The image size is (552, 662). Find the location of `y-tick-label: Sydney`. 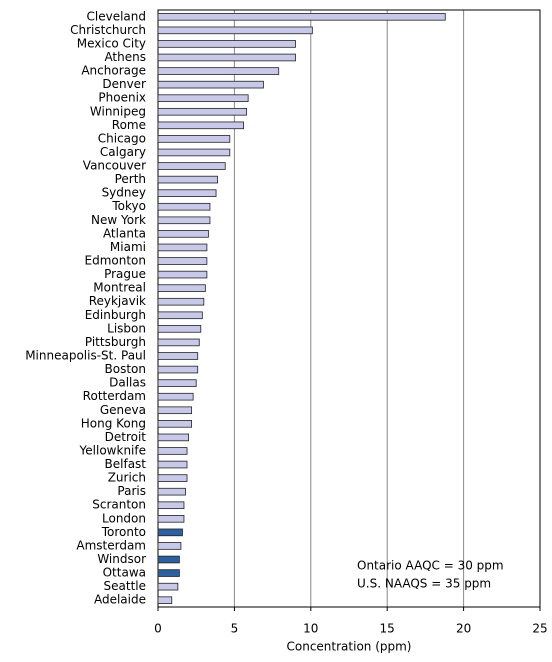

y-tick-label: Sydney is located at coordinates (124, 193).